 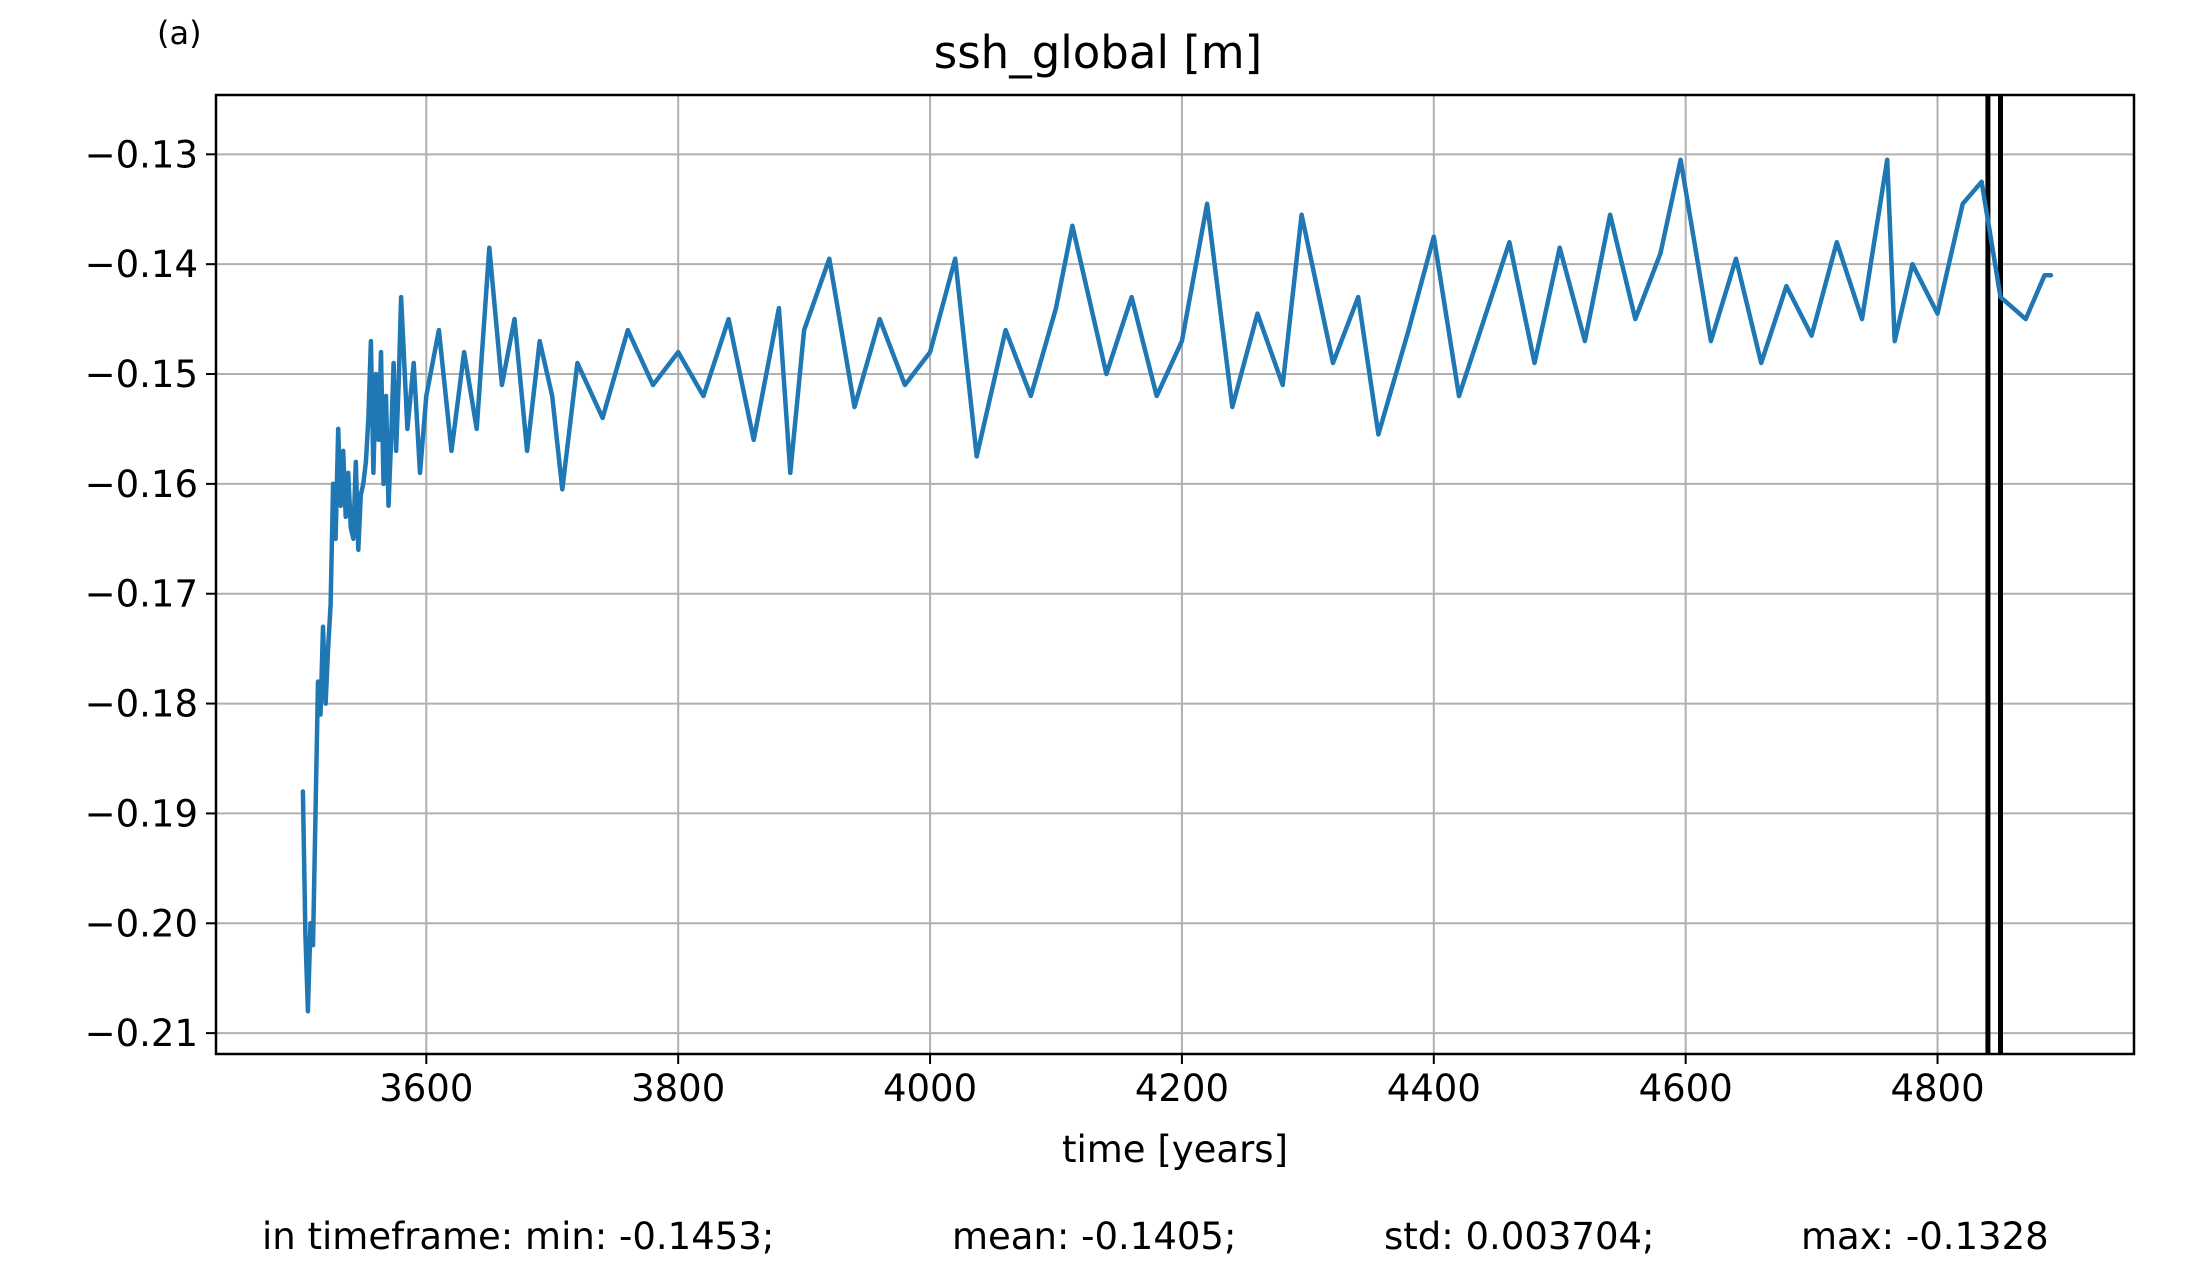 I want to click on y-tick-label: −0.16, so click(x=141, y=484).